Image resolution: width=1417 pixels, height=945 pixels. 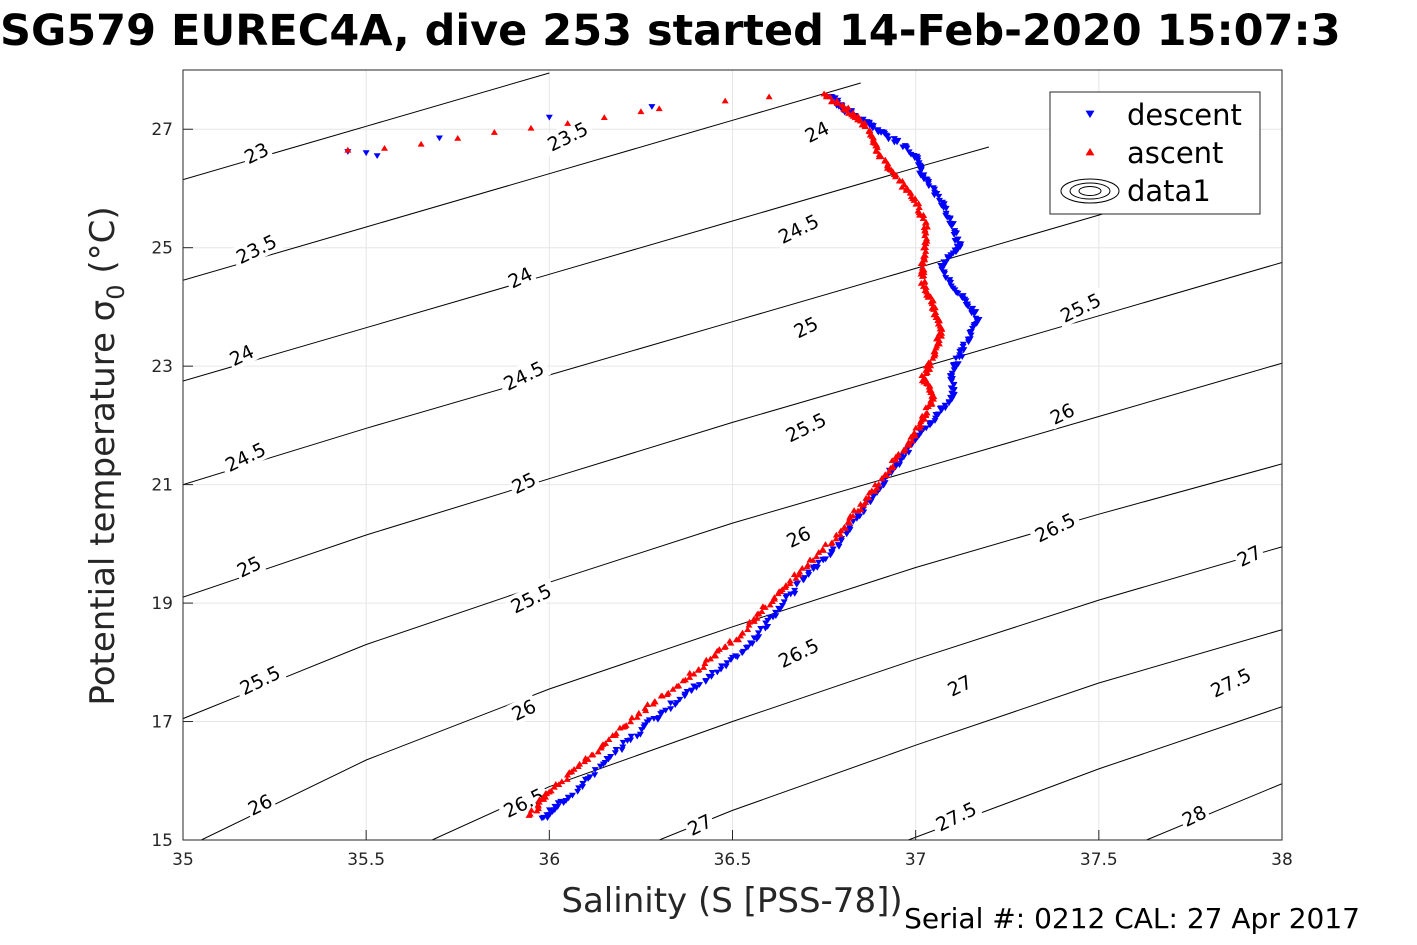 What do you see at coordinates (798, 228) in the screenshot?
I see `contour-label: 24.5` at bounding box center [798, 228].